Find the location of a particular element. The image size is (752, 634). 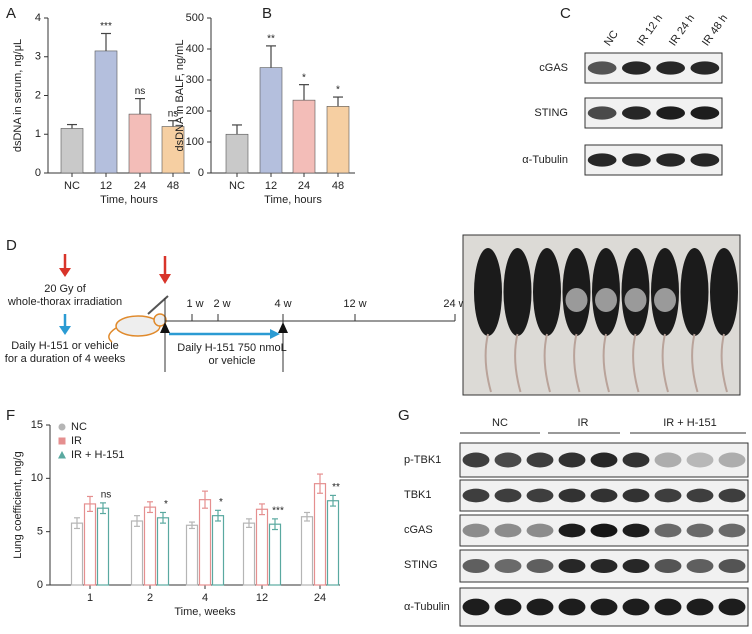

row-label: cGAS is located at coordinates (553, 68).